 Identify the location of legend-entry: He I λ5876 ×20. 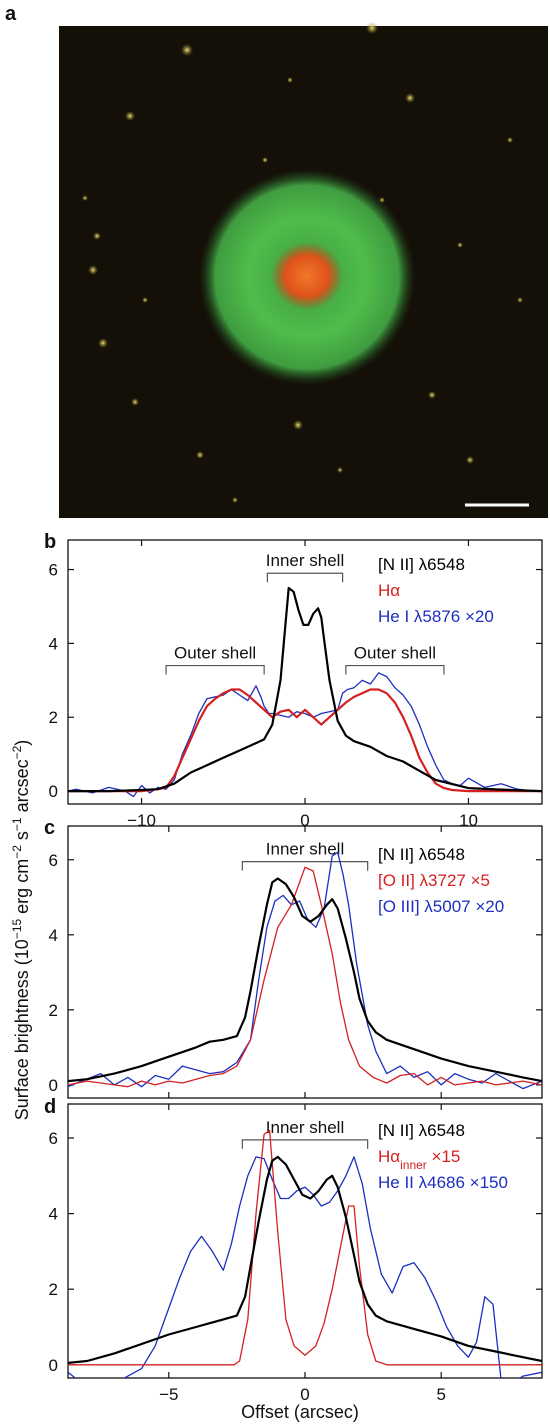
(436, 616).